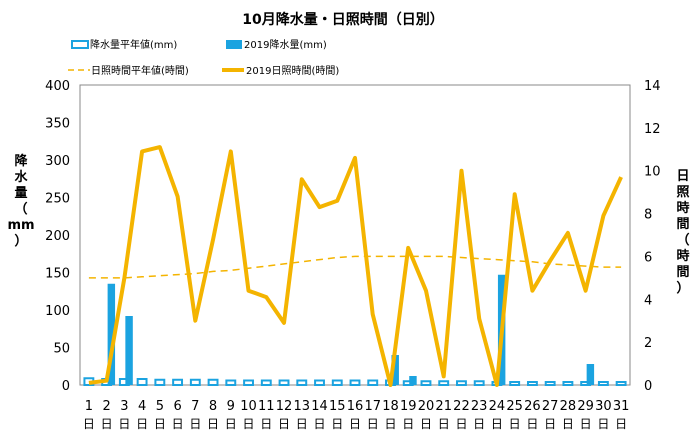 The width and height of the screenshot is (700, 432). I want to click on normal-precip-bars, so click(355, 381).